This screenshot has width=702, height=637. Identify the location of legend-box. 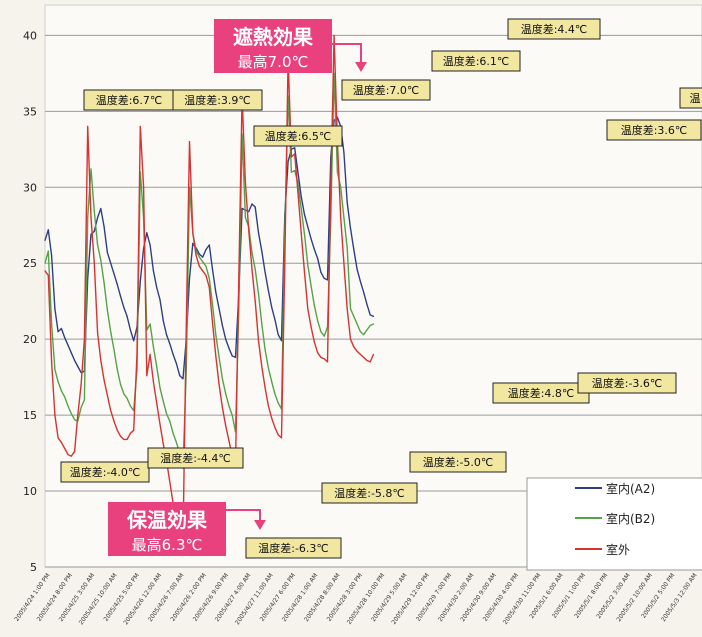
(614, 524).